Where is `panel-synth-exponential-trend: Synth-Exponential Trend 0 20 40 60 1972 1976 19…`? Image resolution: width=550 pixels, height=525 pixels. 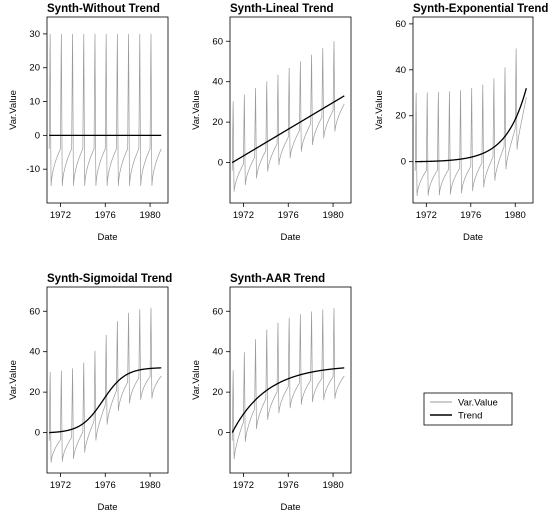 panel-synth-exponential-trend: Synth-Exponential Trend 0 20 40 60 1972 1976 19… is located at coordinates (461, 123).